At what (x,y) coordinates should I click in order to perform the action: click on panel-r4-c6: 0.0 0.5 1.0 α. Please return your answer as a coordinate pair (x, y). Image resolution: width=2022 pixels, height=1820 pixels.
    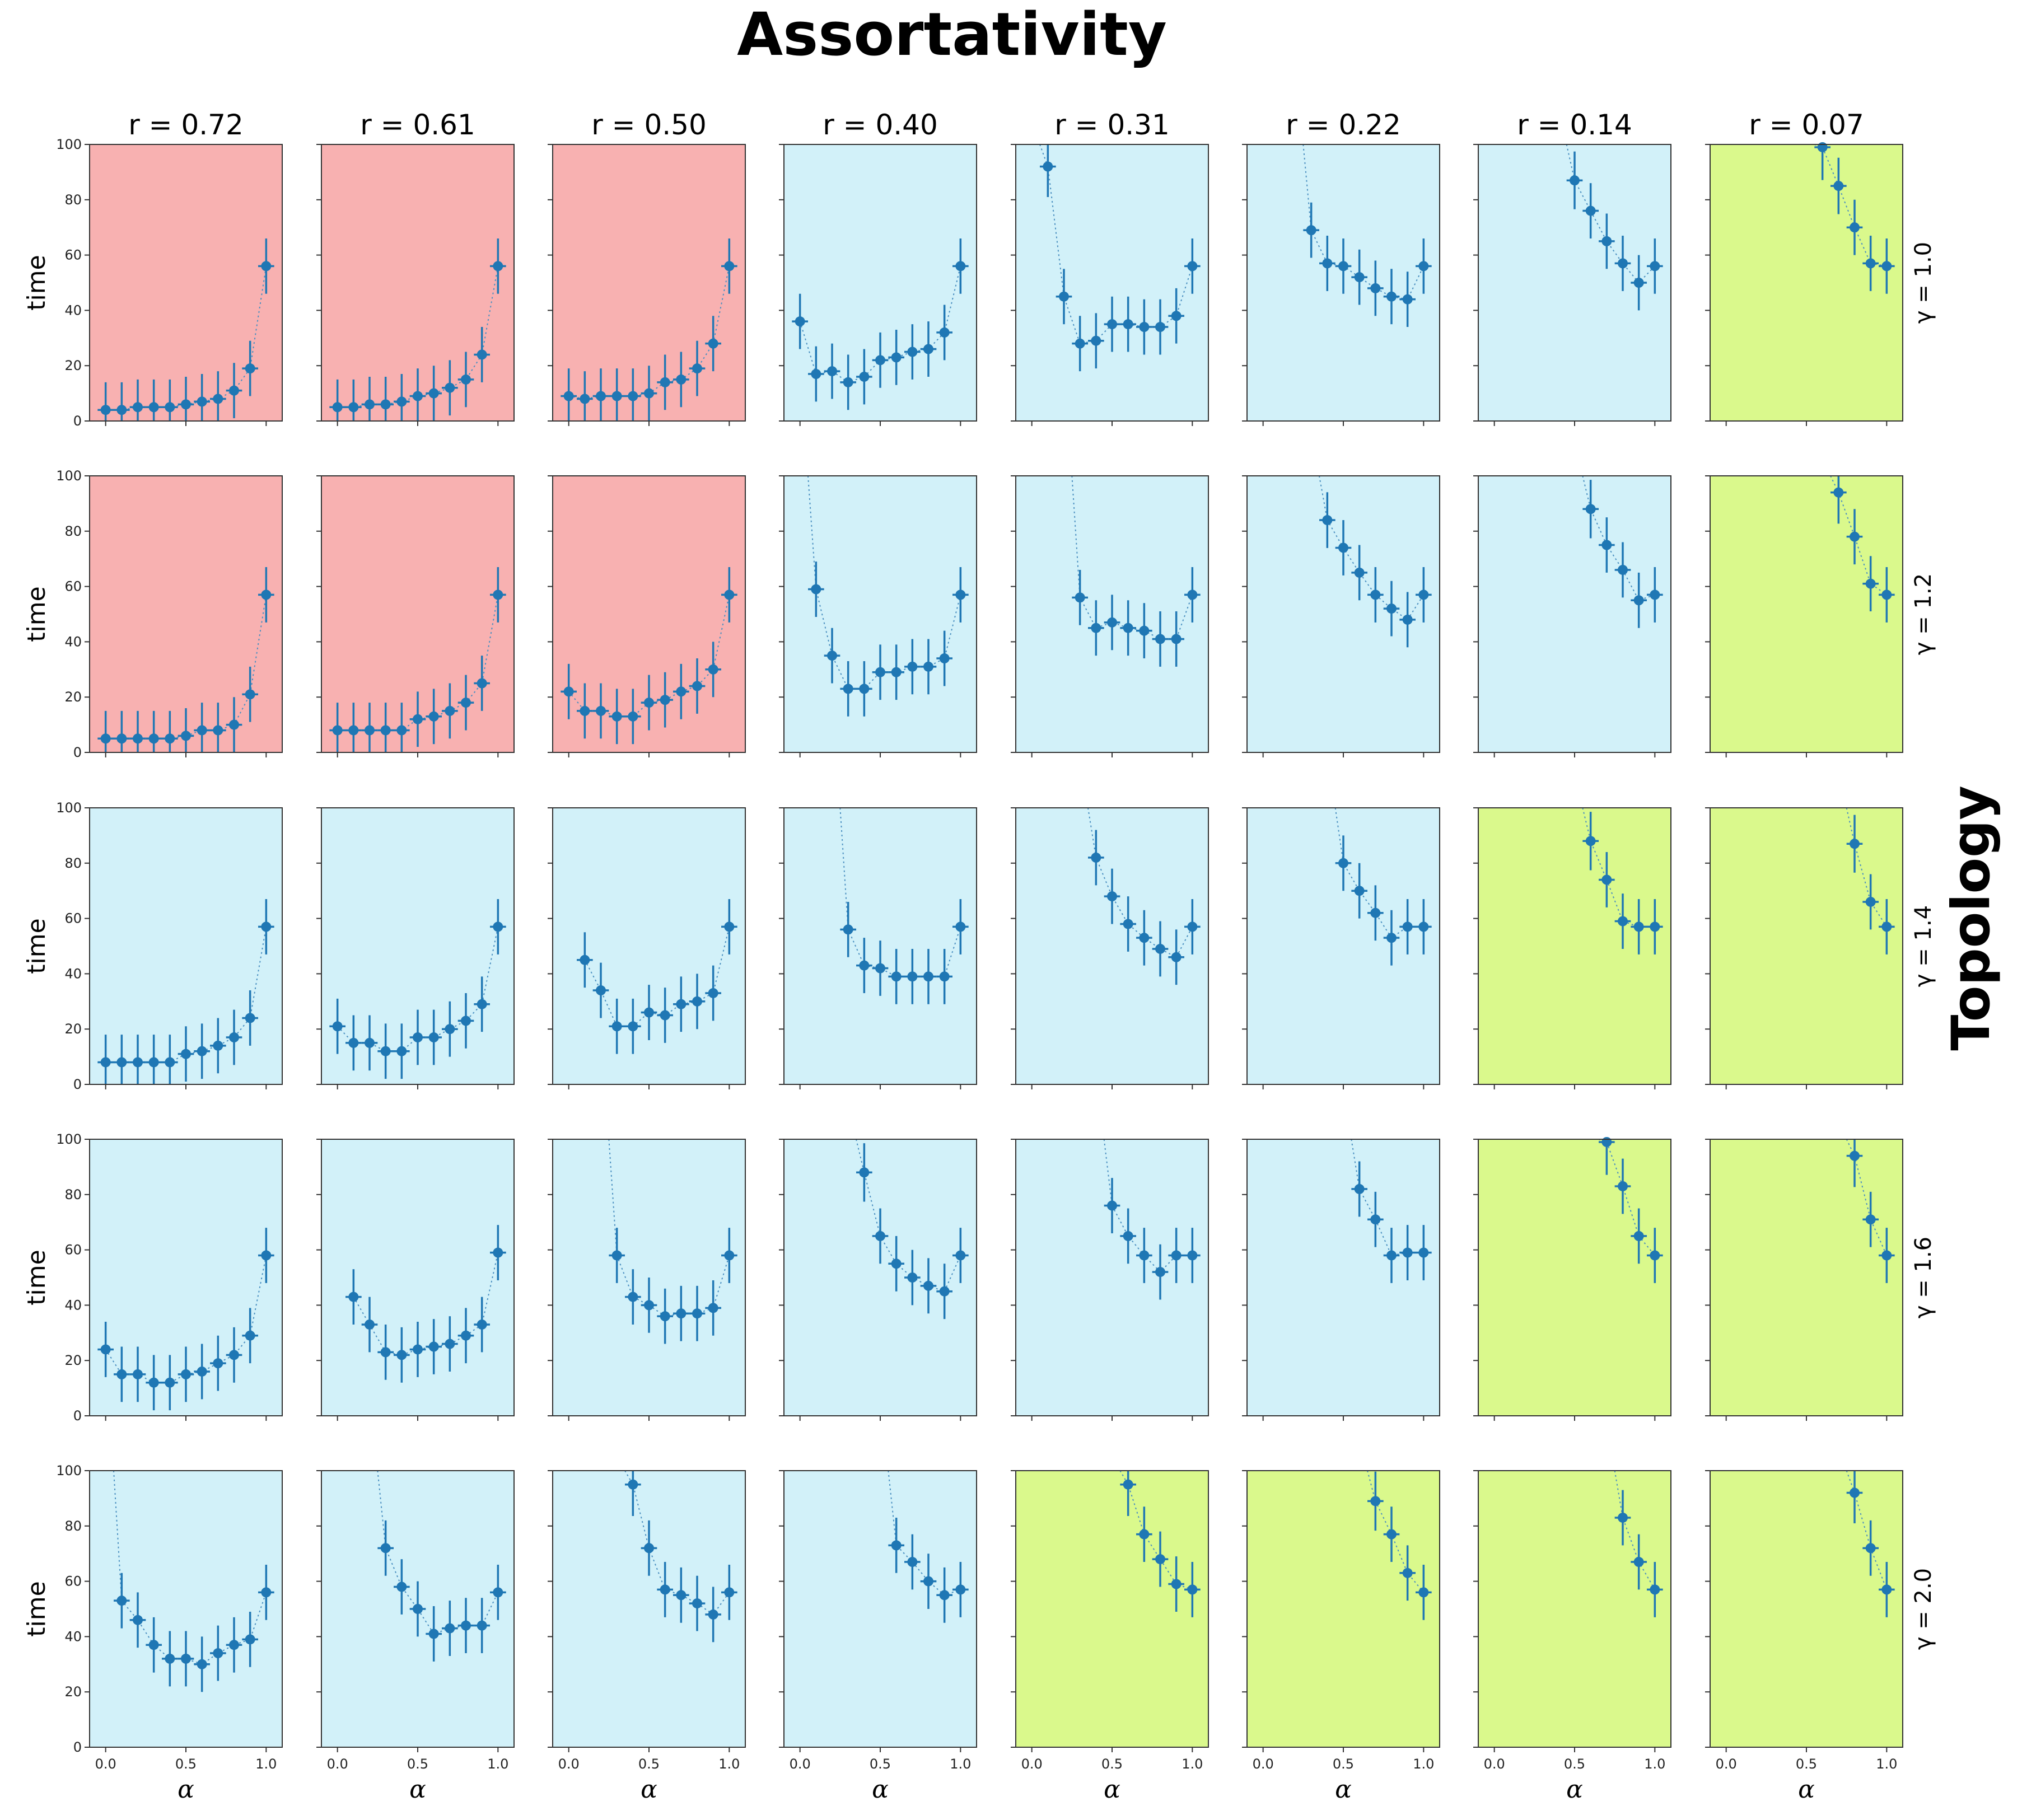
    Looking at the image, I should click on (1572, 1637).